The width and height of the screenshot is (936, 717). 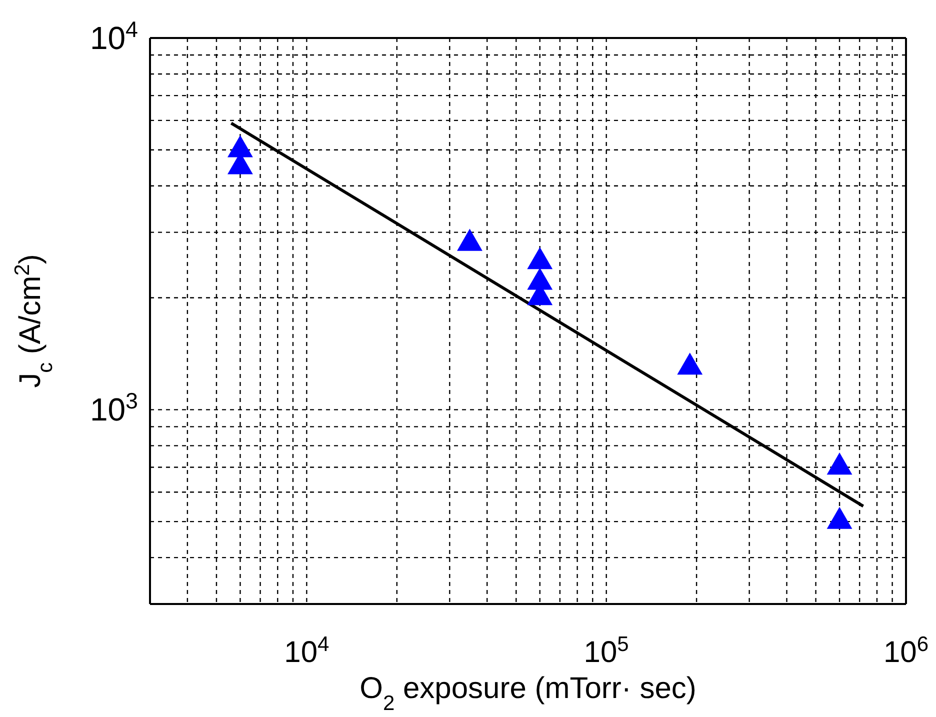 What do you see at coordinates (307, 650) in the screenshot?
I see `x-tick-label: 10$^{4}$` at bounding box center [307, 650].